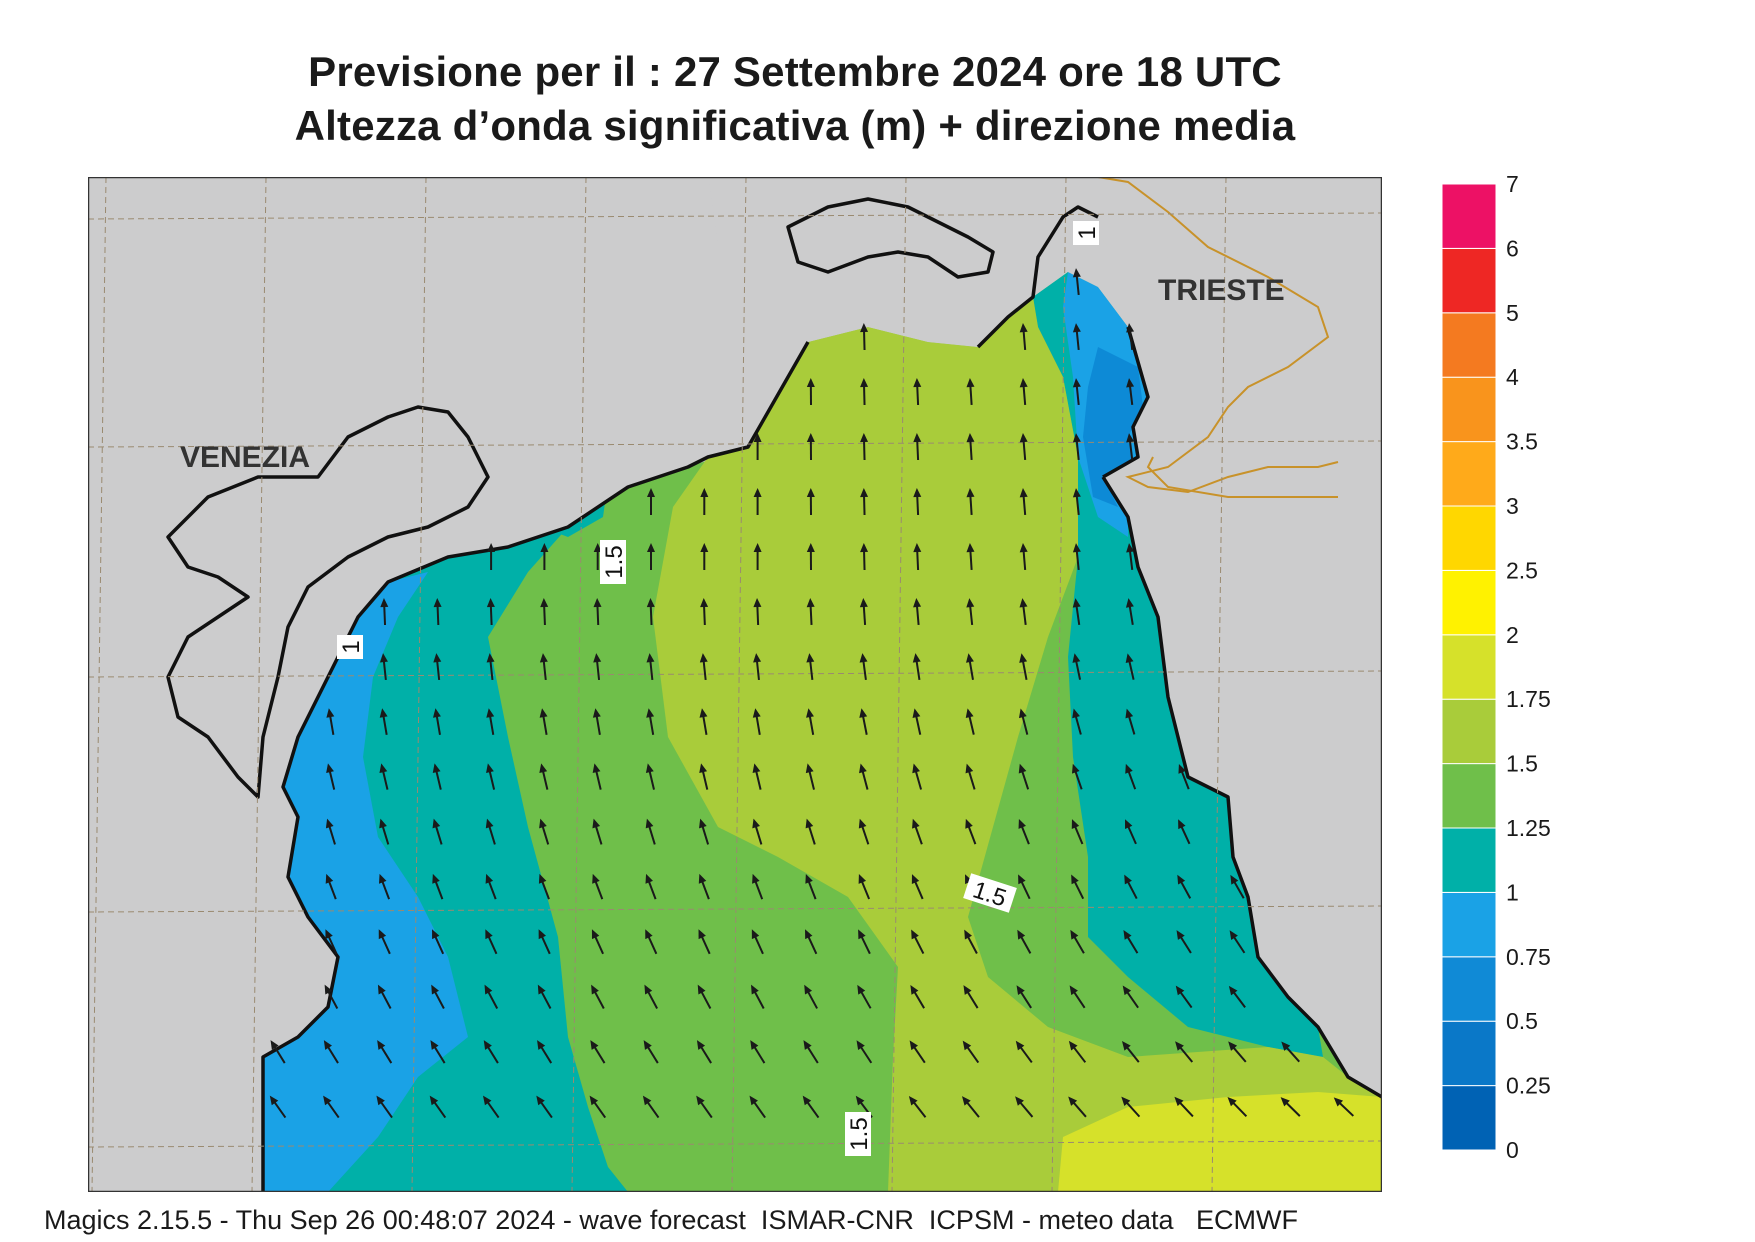  Describe the element at coordinates (1512, 313) in the screenshot. I see `legend-level-label: 5` at that location.